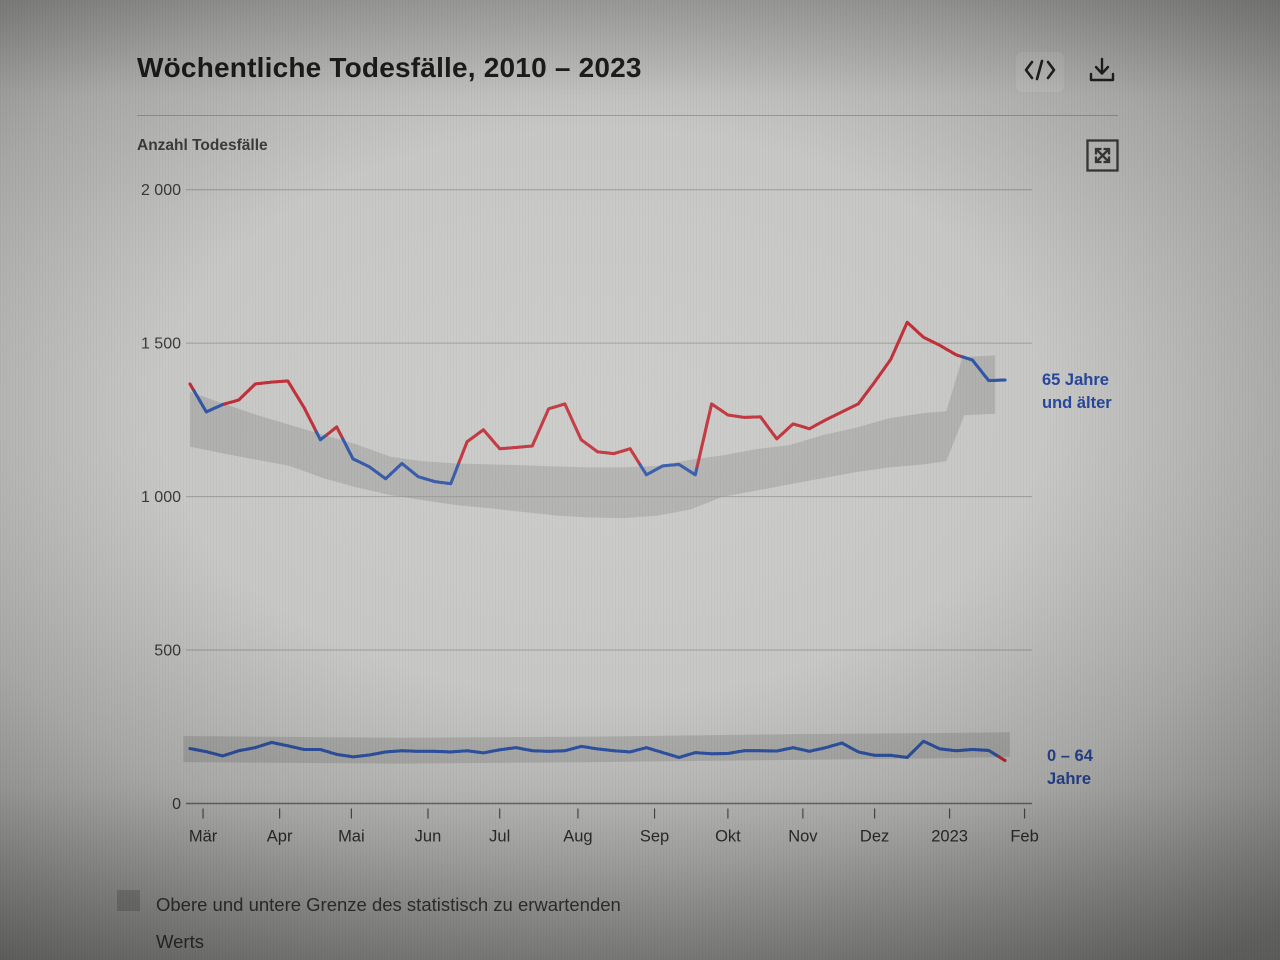 The width and height of the screenshot is (1280, 960). I want to click on expected-range-65-band, so click(593, 437).